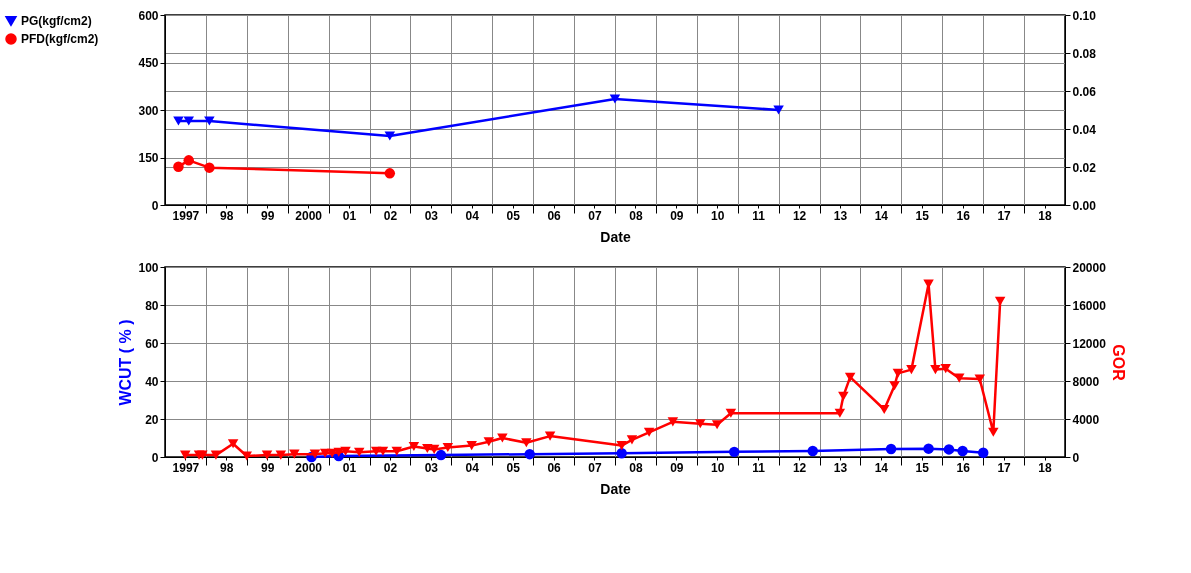 The height and width of the screenshot is (573, 1191). What do you see at coordinates (1084, 15) in the screenshot?
I see `y2-tick-label: 0.10` at bounding box center [1084, 15].